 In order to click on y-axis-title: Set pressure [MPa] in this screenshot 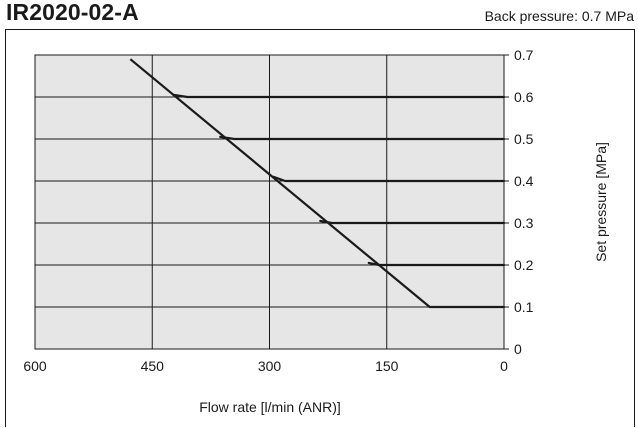, I will do `click(601, 202)`.